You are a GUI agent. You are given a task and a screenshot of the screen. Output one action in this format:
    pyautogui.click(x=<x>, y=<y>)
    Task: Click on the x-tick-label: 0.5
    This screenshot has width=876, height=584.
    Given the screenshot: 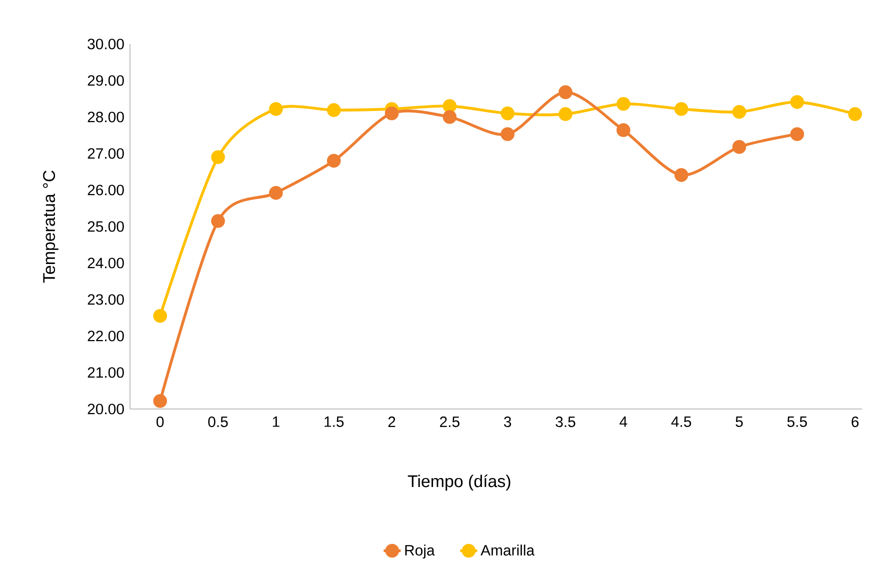 What is the action you would take?
    pyautogui.click(x=218, y=422)
    